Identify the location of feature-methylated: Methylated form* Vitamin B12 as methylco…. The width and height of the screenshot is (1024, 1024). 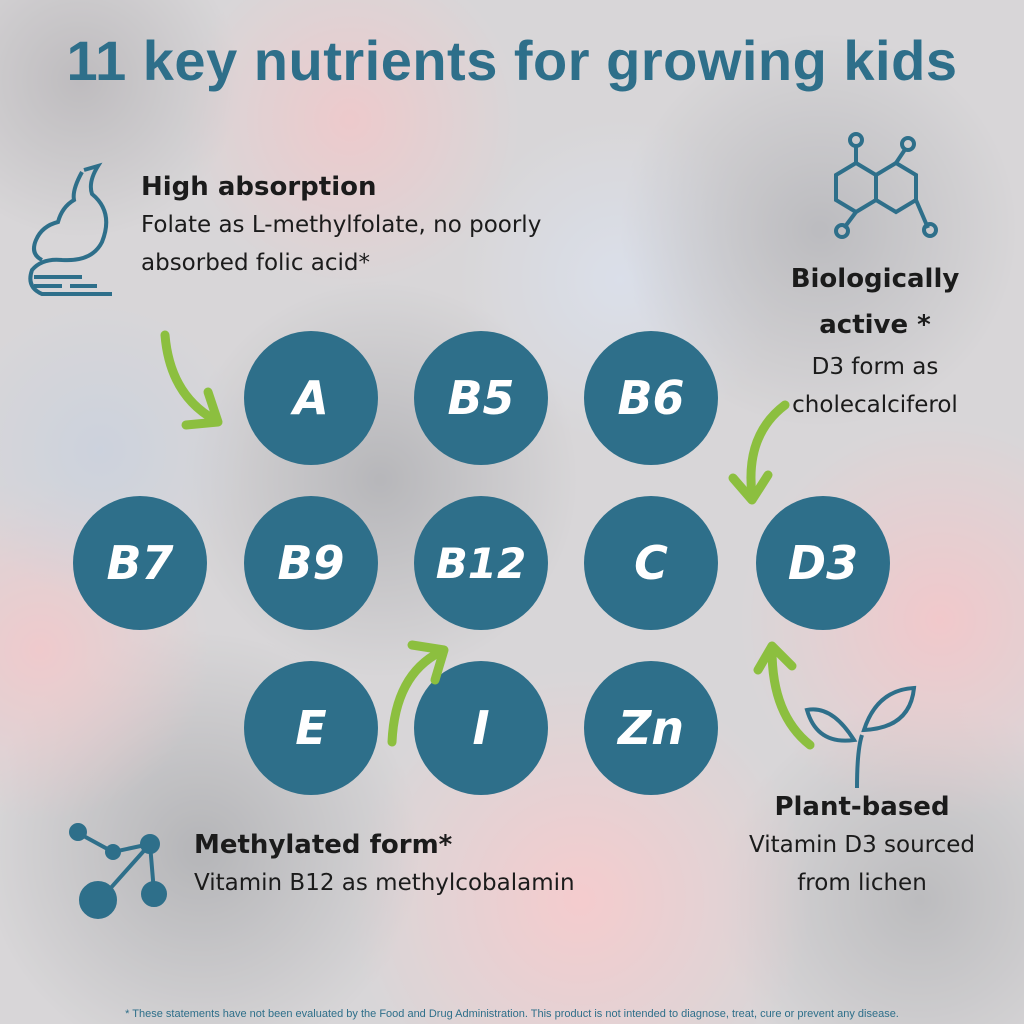
(384, 866).